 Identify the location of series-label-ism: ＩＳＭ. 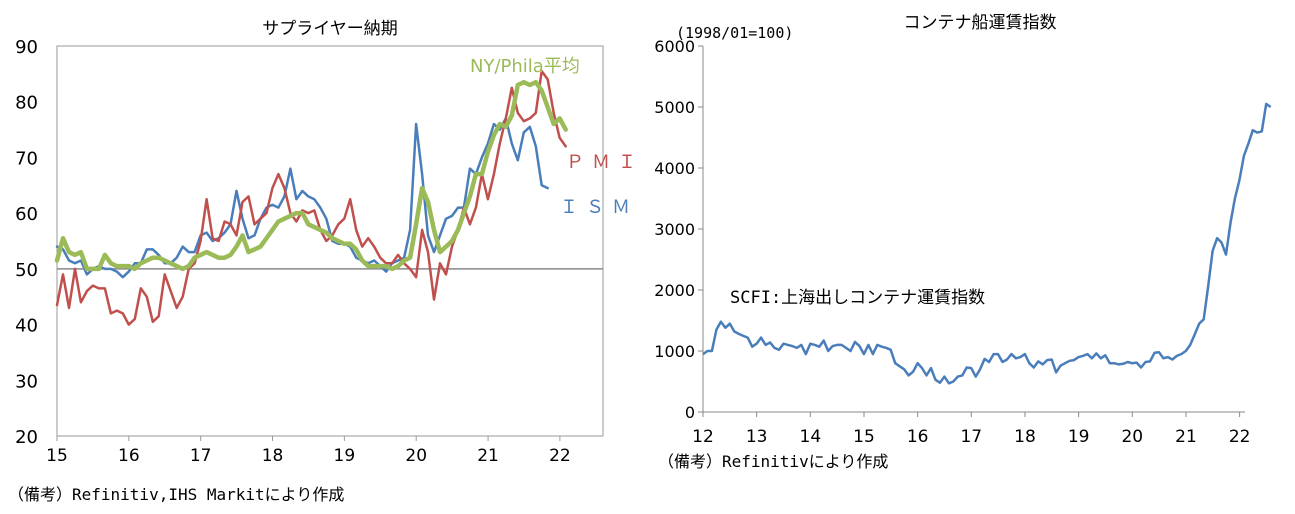
(599, 207).